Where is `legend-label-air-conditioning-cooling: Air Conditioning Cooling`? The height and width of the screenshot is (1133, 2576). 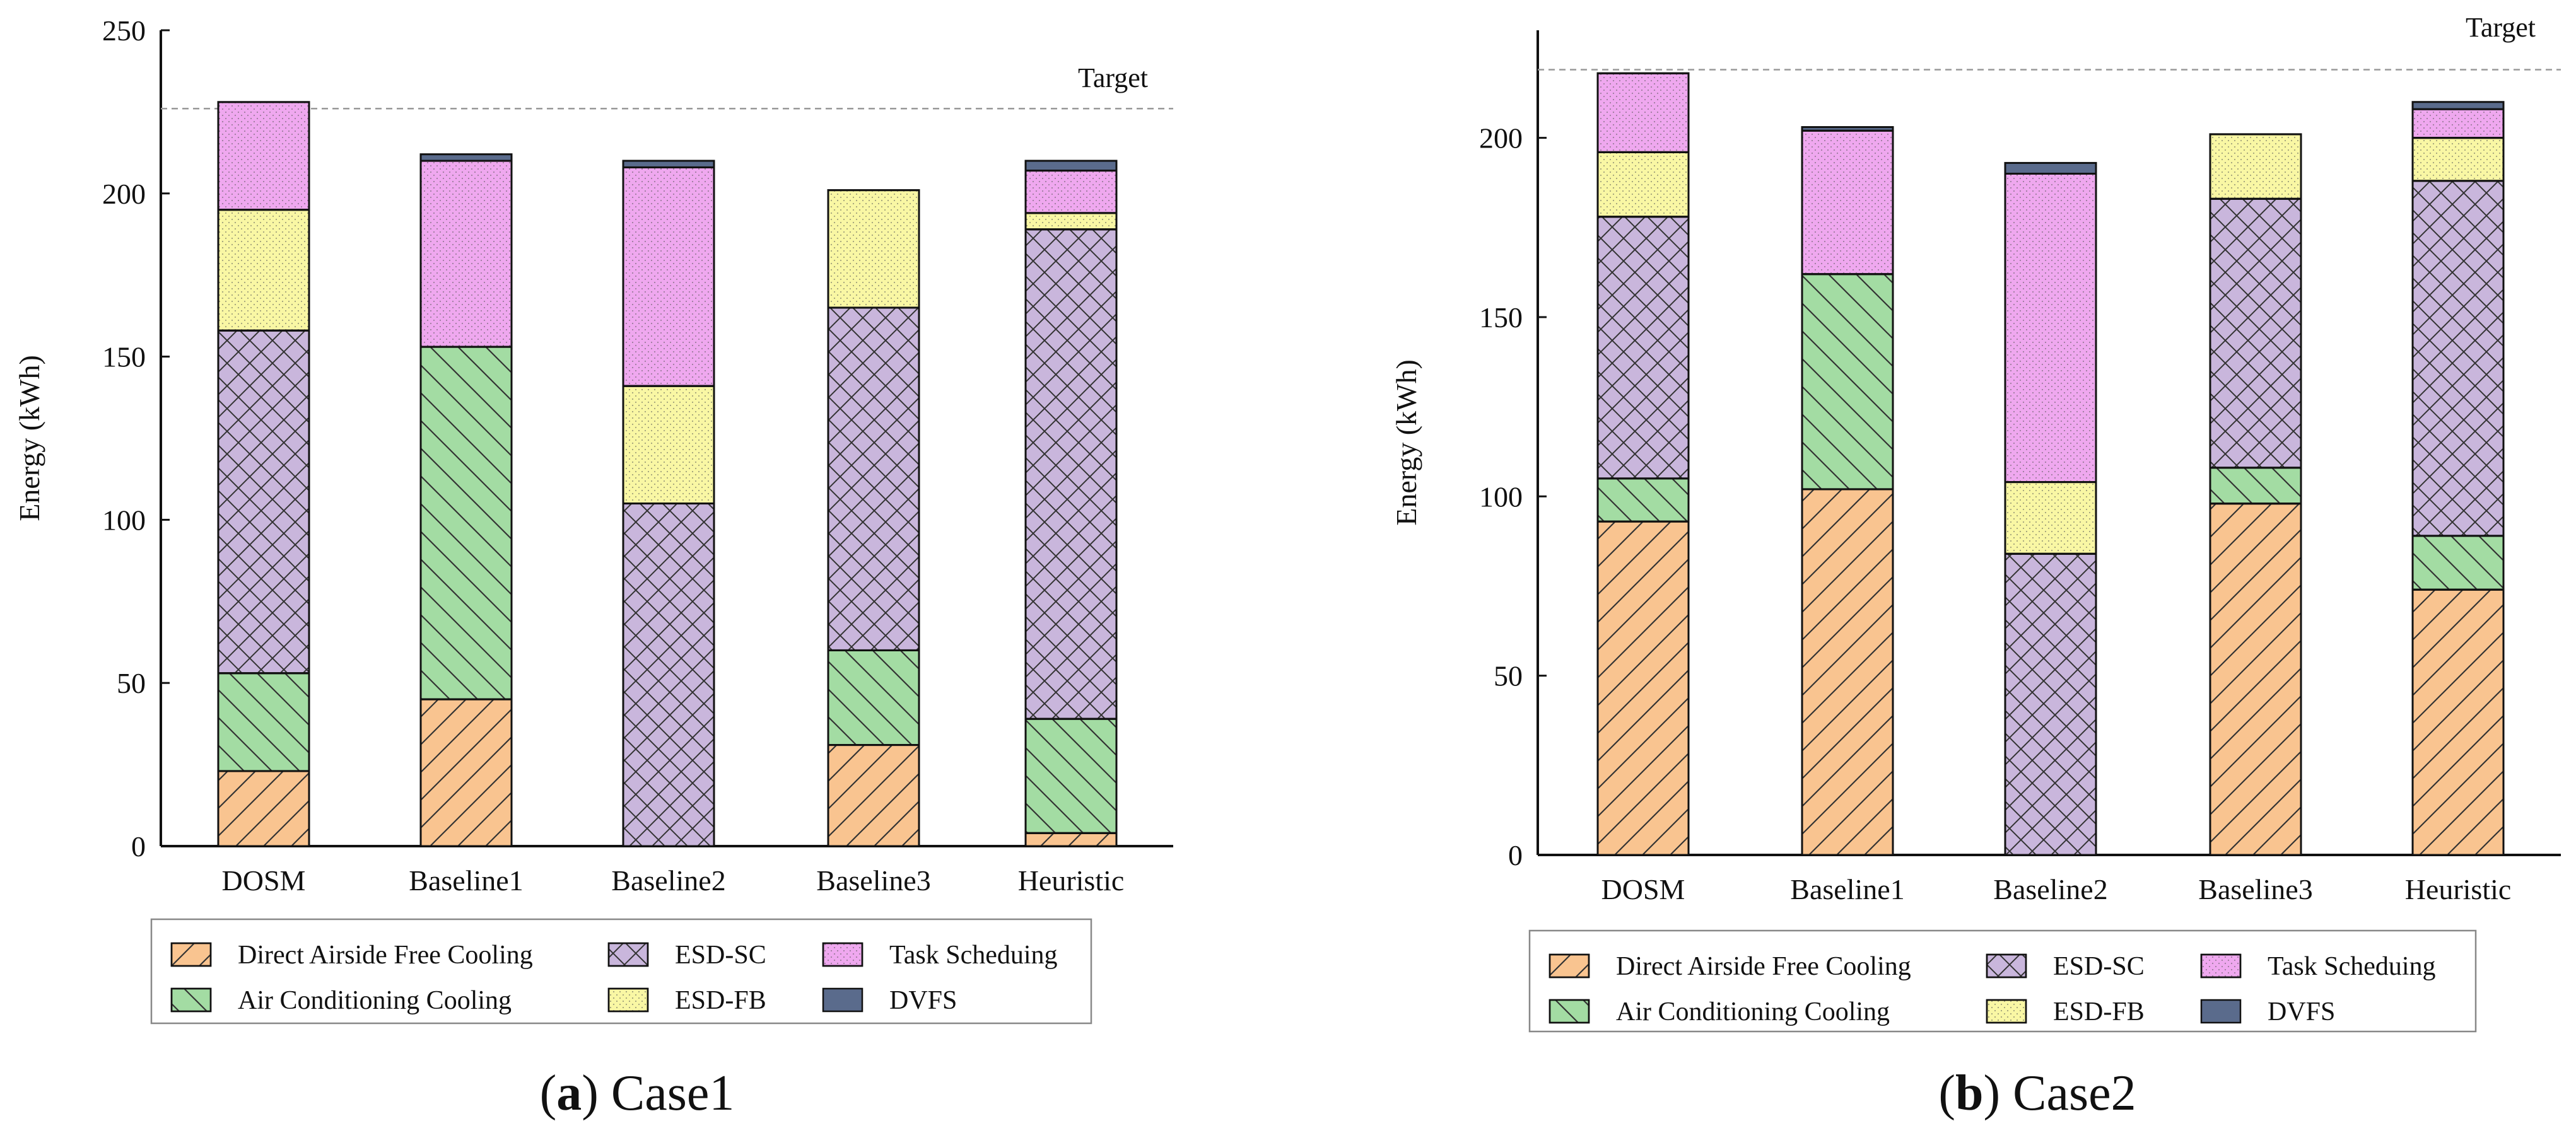
legend-label-air-conditioning-cooling: Air Conditioning Cooling is located at coordinates (375, 1000).